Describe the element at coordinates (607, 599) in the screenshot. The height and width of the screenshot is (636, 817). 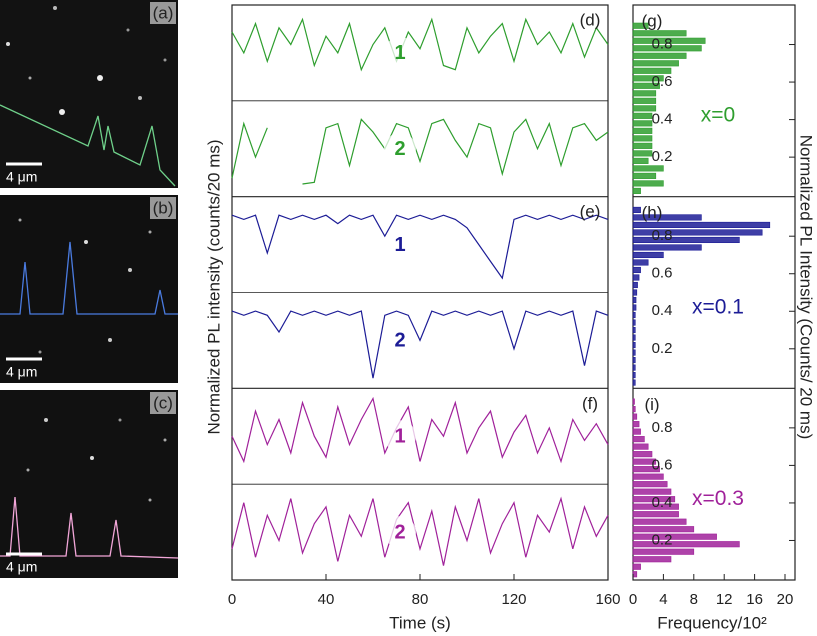
I see `x-tick-label: 160` at that location.